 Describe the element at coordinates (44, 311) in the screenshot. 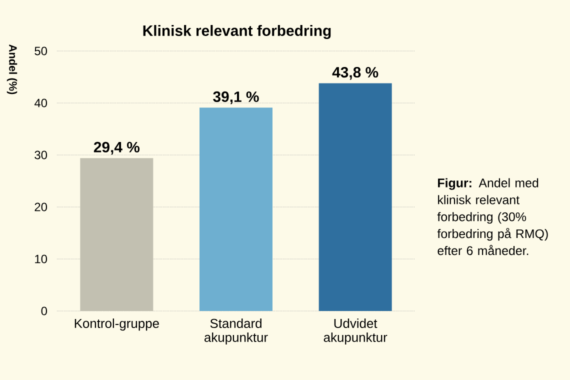

I see `y-tick-label: 0` at that location.